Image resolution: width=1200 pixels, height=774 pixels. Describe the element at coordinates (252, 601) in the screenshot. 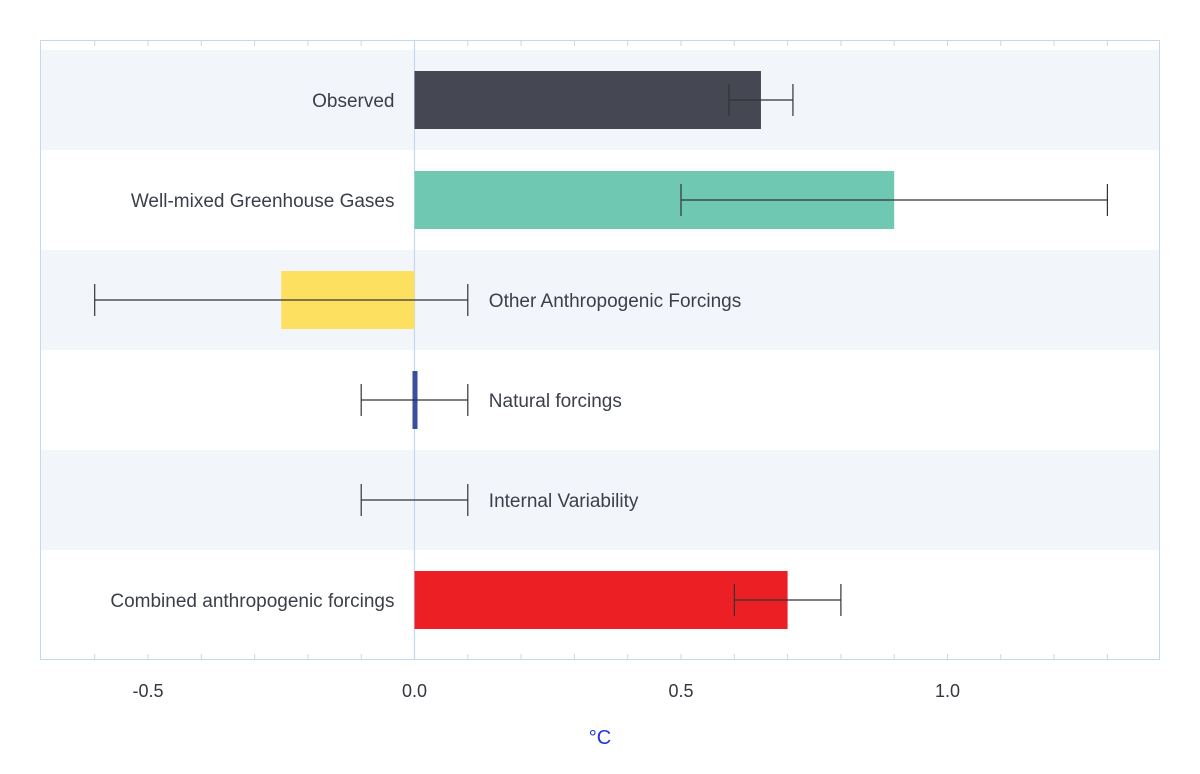

I see `category-label: Combined anthropogenic forcings` at that location.